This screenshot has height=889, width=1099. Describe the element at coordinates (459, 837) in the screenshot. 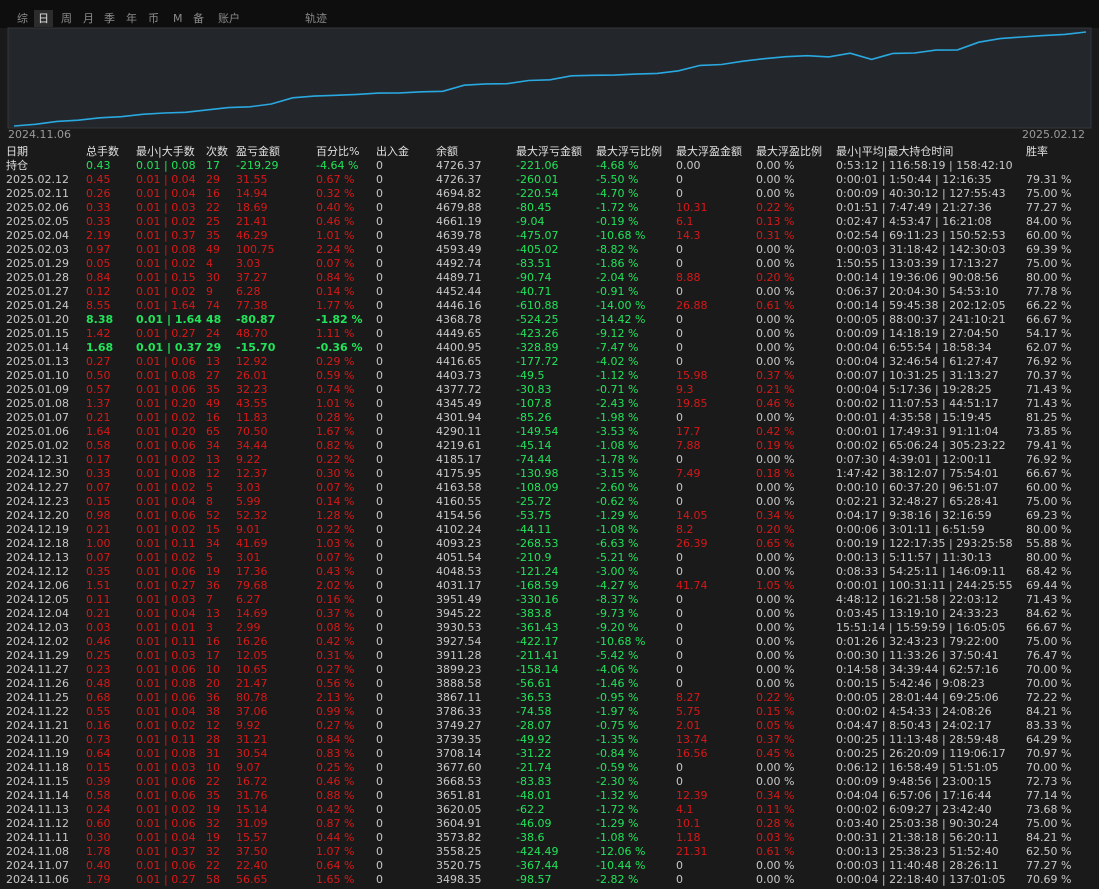

I see `table-cell: 3573.82` at that location.